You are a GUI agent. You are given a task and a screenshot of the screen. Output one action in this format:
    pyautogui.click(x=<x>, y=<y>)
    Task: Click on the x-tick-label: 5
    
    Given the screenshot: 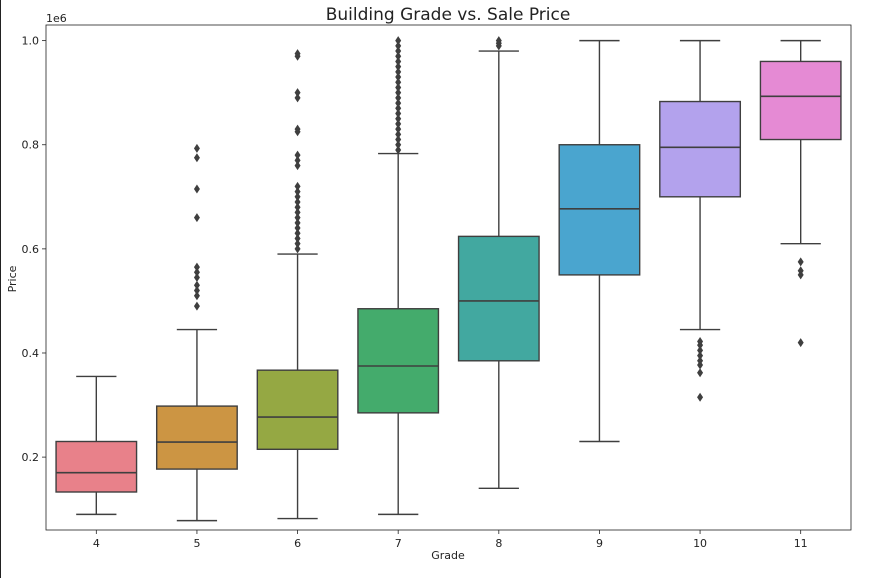 What is the action you would take?
    pyautogui.click(x=196, y=543)
    